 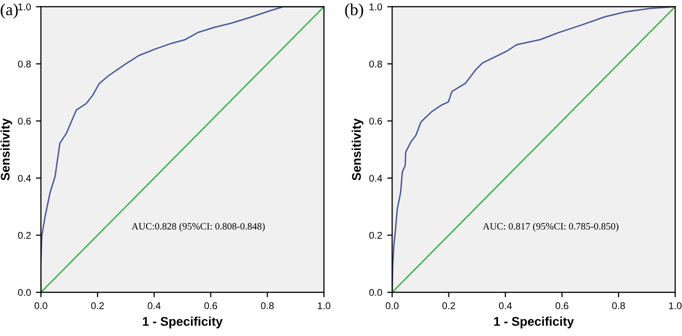 I want to click on chart-title: (b), so click(x=354, y=11).